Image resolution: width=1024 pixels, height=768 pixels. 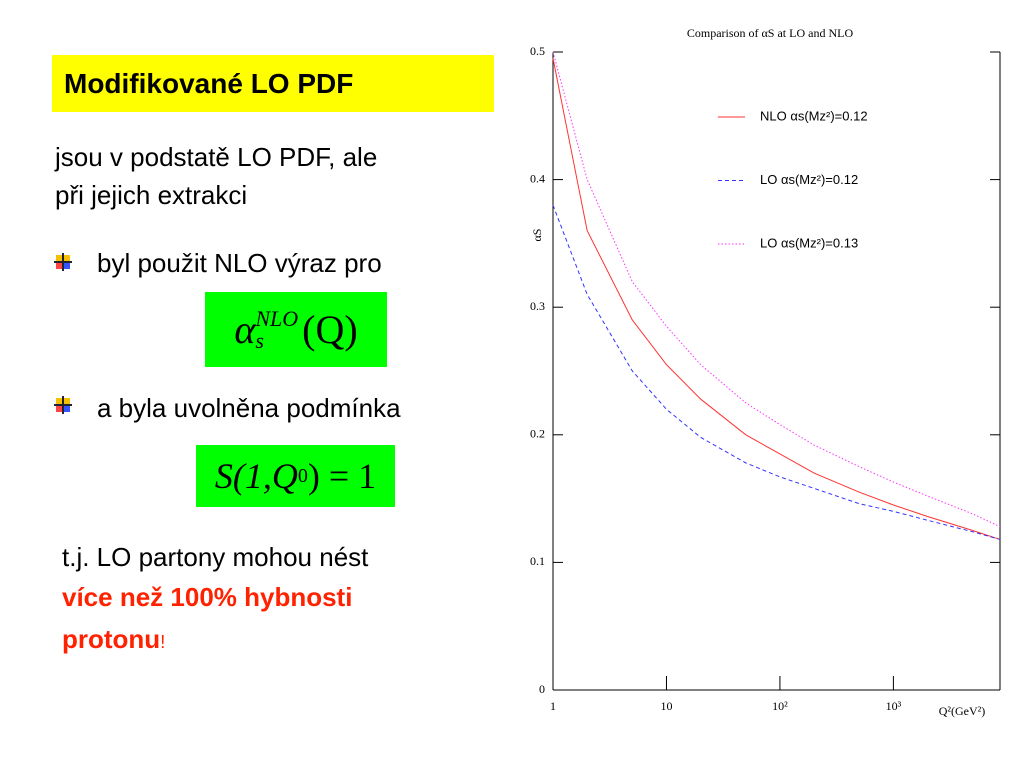 I want to click on intro-line: jsou v podstatě LO PDF, ale, so click(x=216, y=157).